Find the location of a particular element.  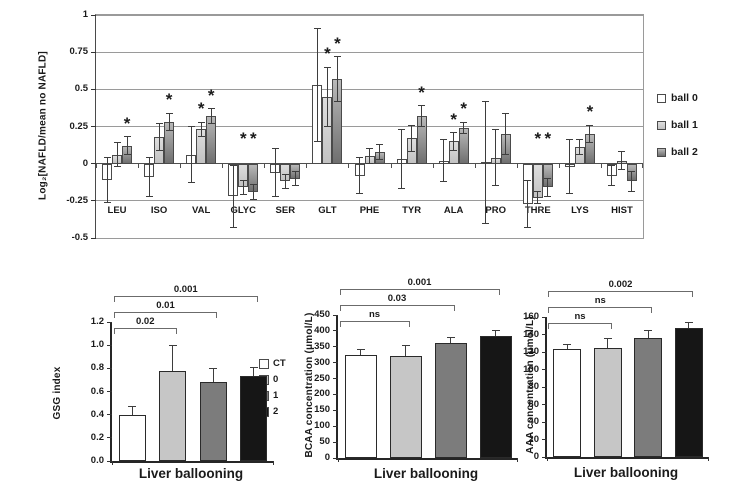

significance-label: 0.03 is located at coordinates (397, 298).